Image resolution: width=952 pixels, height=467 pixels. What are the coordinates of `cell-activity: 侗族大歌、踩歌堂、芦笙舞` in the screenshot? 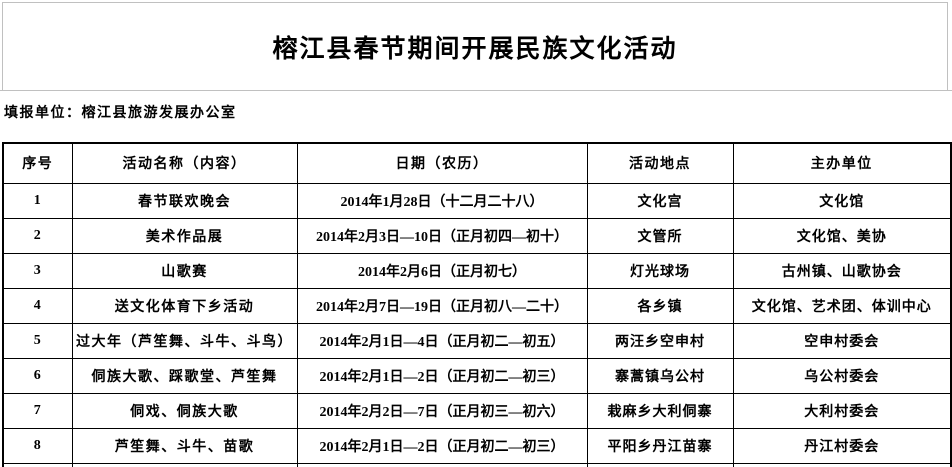 It's located at (184, 375).